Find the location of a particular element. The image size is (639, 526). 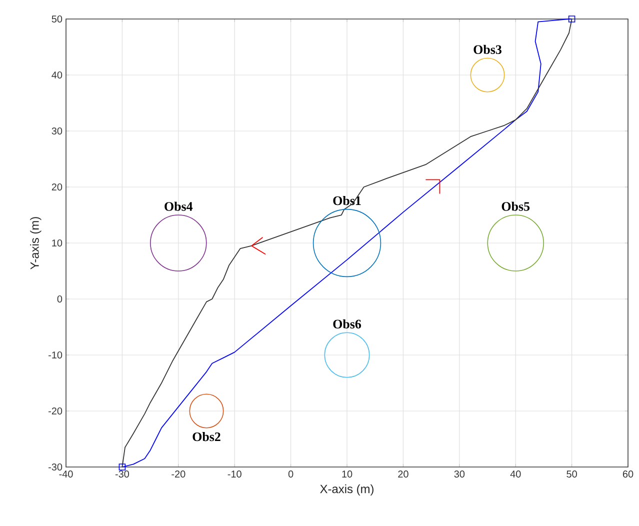

x-tick-label: 10 is located at coordinates (347, 474).